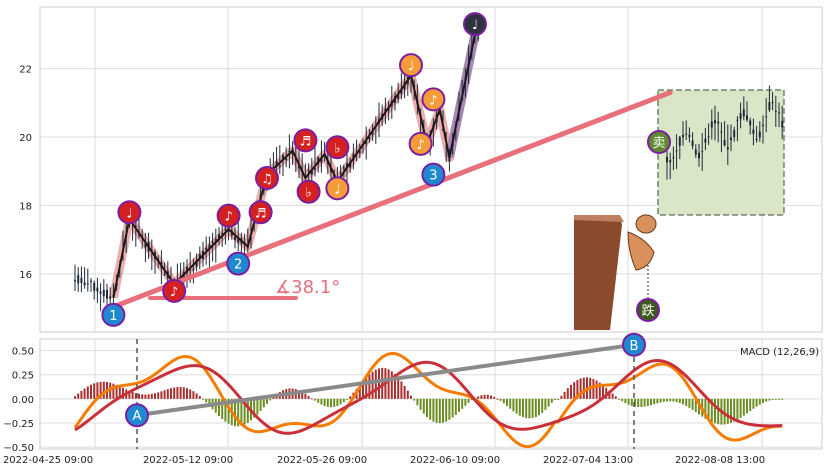  I want to click on y-tick-label: 20, so click(25, 138).